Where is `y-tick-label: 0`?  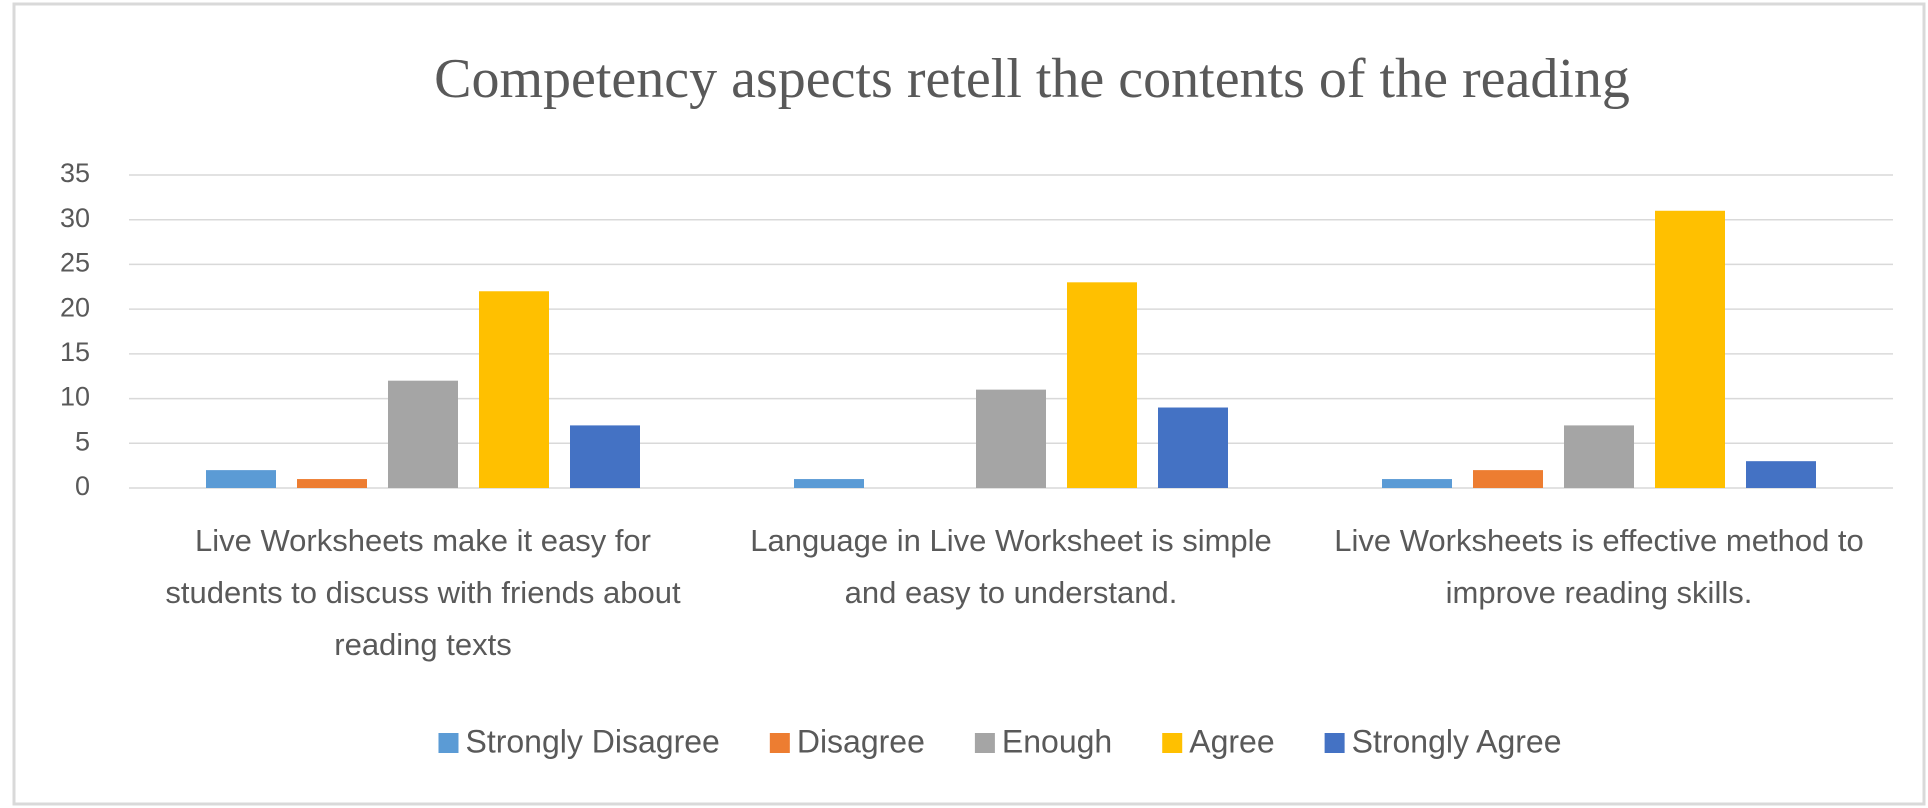
y-tick-label: 0 is located at coordinates (82, 486).